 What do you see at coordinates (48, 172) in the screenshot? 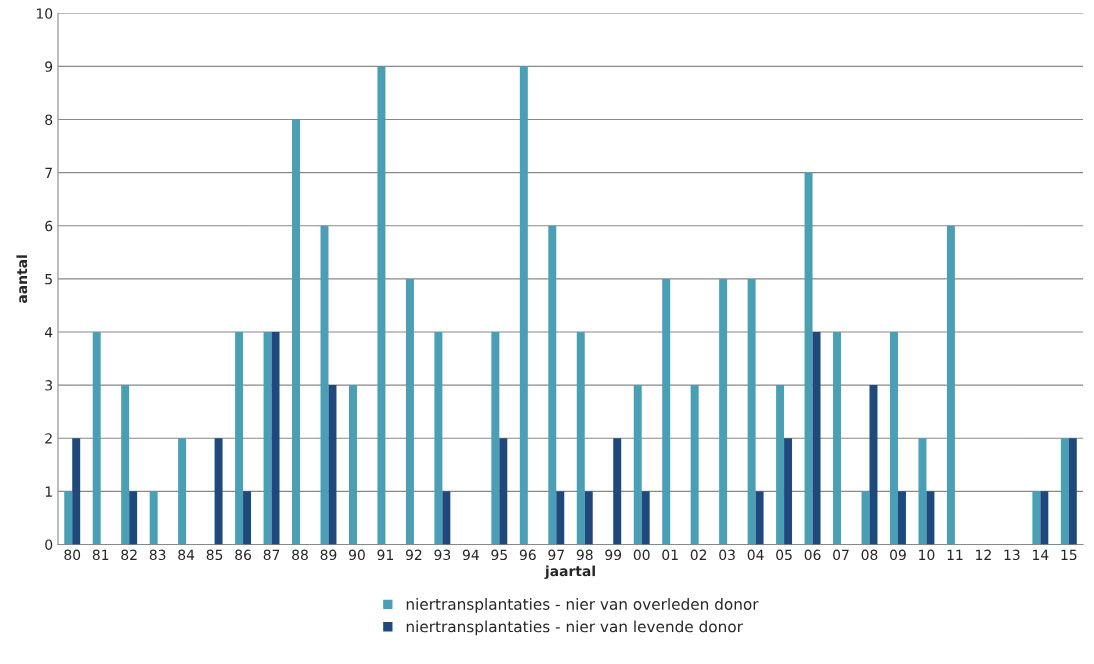
I see `y-tick-label: 7` at bounding box center [48, 172].